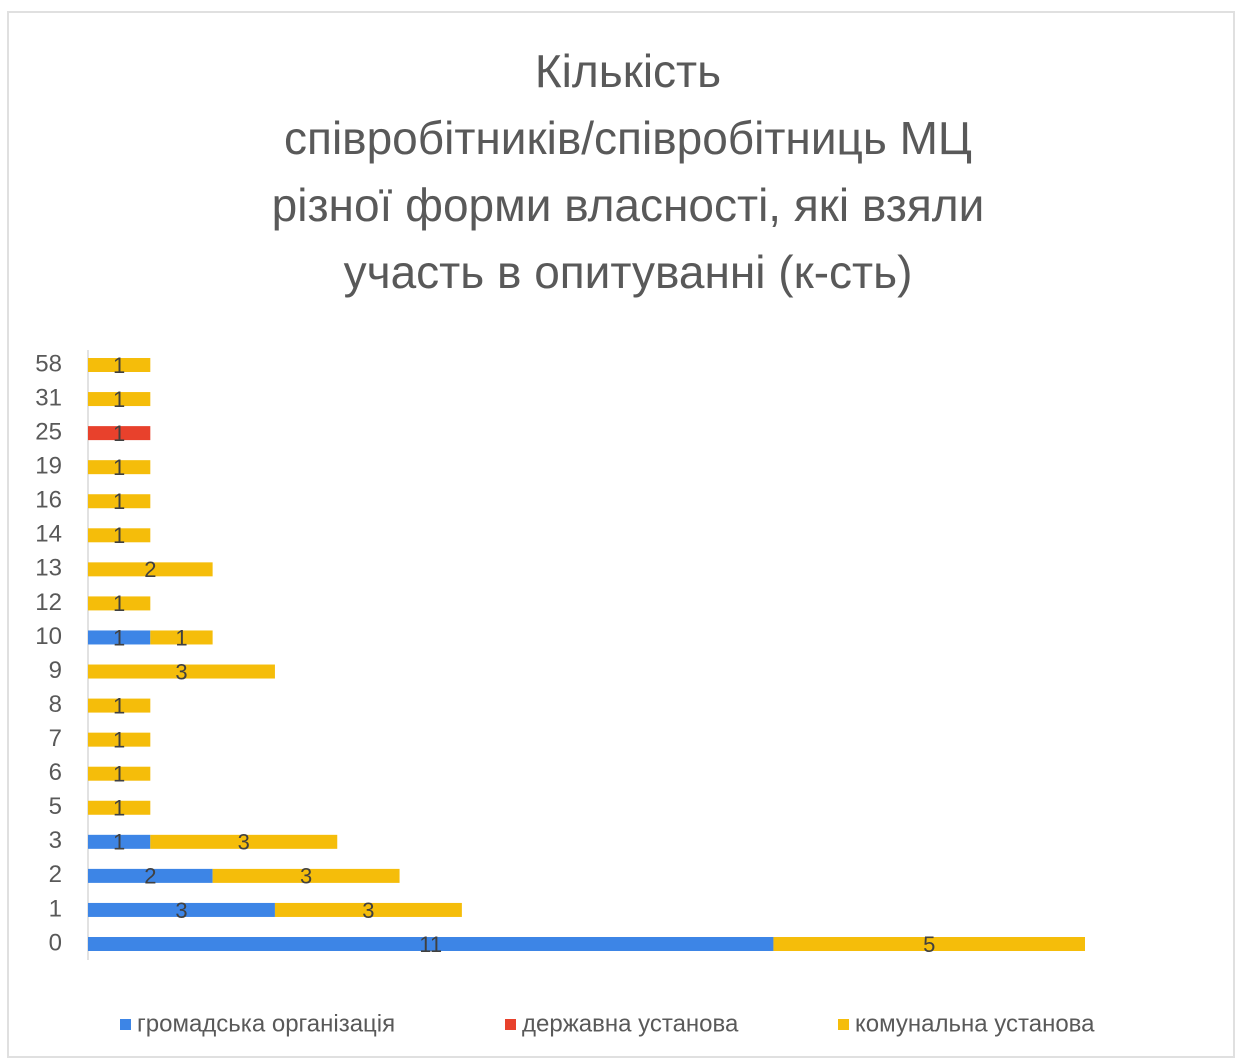 This screenshot has width=1237, height=1061. What do you see at coordinates (266, 1023) in the screenshot?
I see `legend-label: громадська організація` at bounding box center [266, 1023].